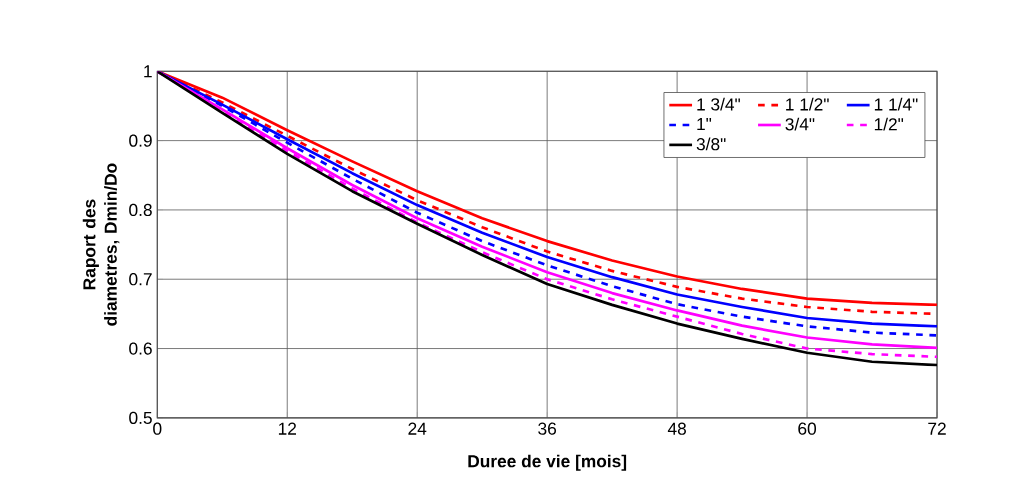 The height and width of the screenshot is (495, 1013). What do you see at coordinates (287, 428) in the screenshot?
I see `x-tick-label: 12` at bounding box center [287, 428].